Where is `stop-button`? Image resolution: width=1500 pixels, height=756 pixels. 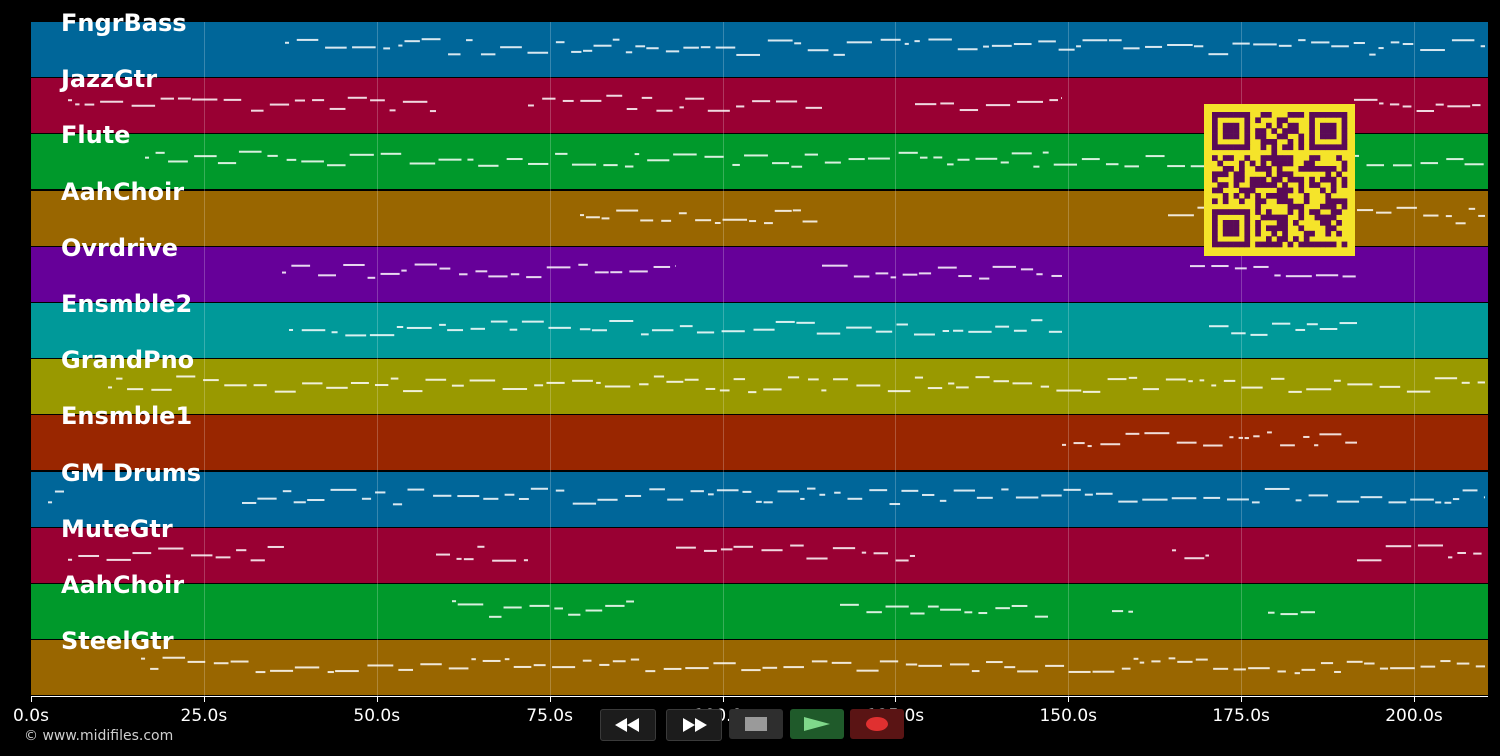
stop-button is located at coordinates (756, 724).